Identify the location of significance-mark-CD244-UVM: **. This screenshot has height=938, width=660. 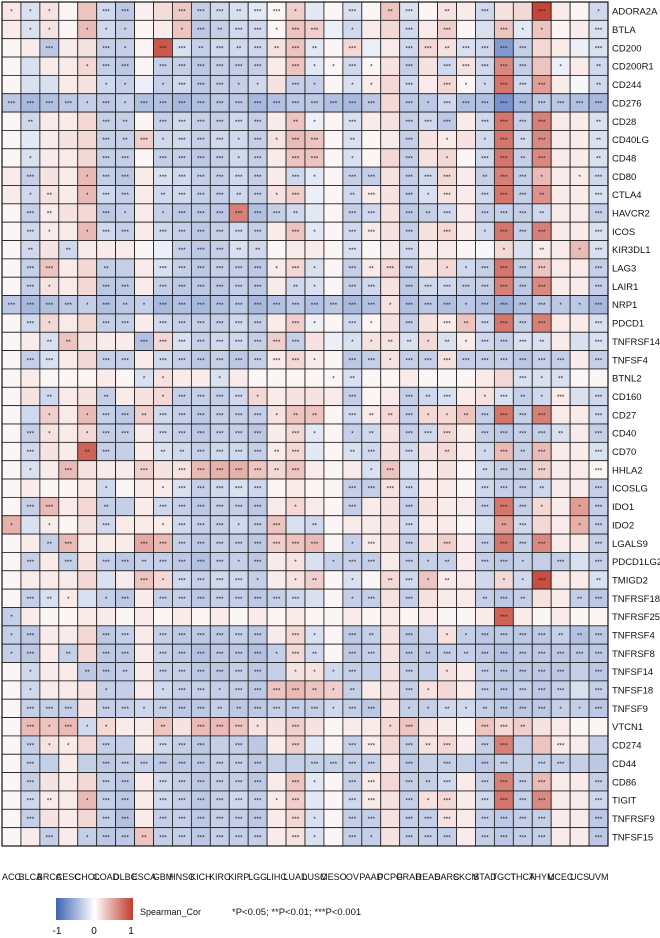
(599, 85).